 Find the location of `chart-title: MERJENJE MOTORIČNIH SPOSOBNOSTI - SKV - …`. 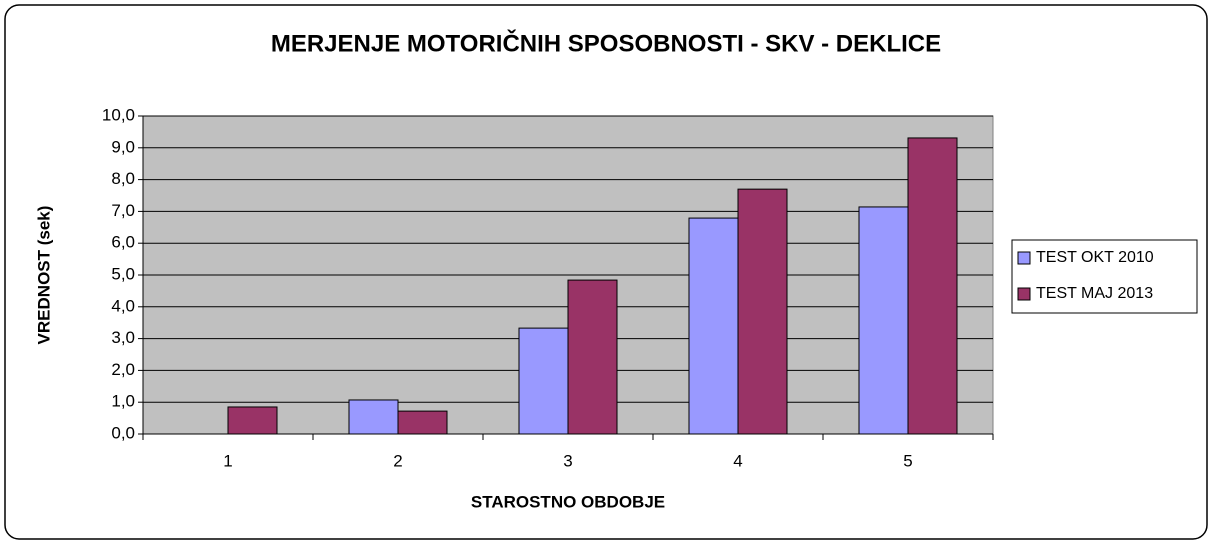

chart-title: MERJENJE MOTORIČNIH SPOSOBNOSTI - SKV - … is located at coordinates (606, 43).